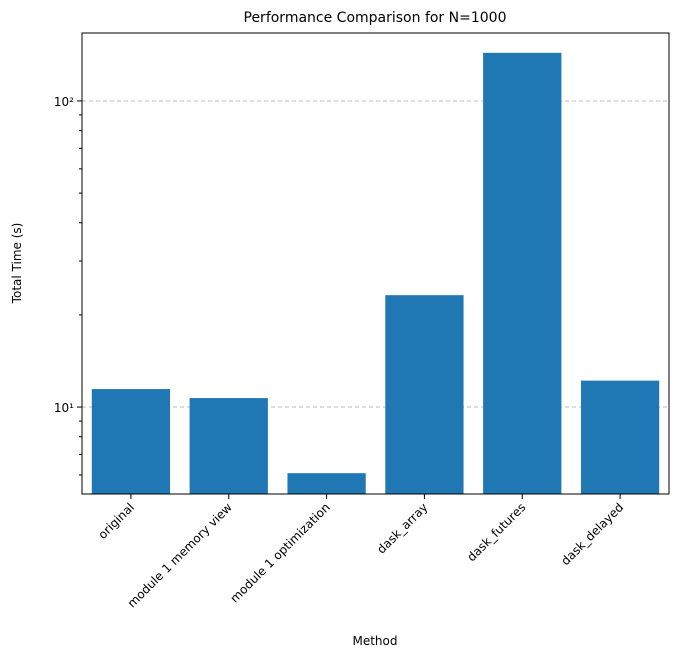 The height and width of the screenshot is (659, 694). I want to click on x-tick-label: dask_futures, so click(496, 532).